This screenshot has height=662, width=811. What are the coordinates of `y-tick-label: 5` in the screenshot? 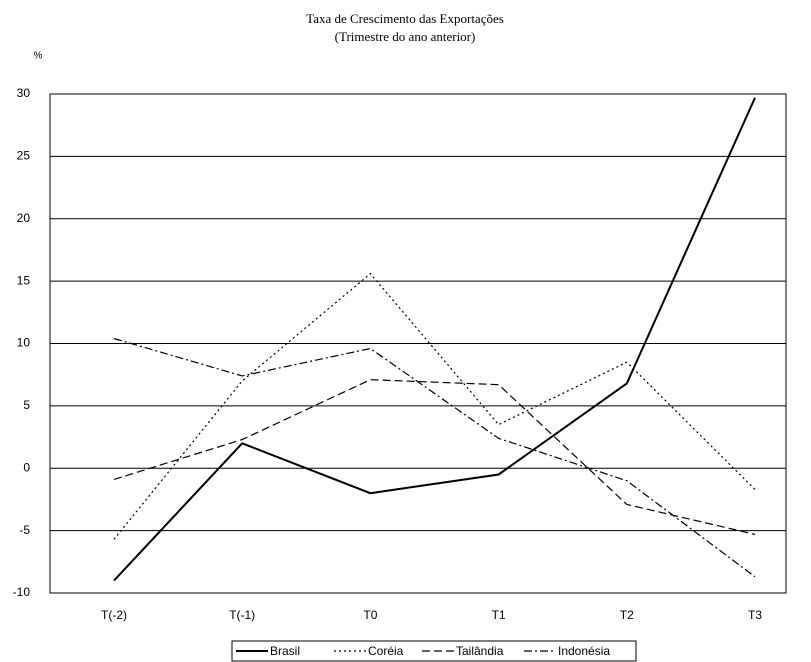 It's located at (26, 405).